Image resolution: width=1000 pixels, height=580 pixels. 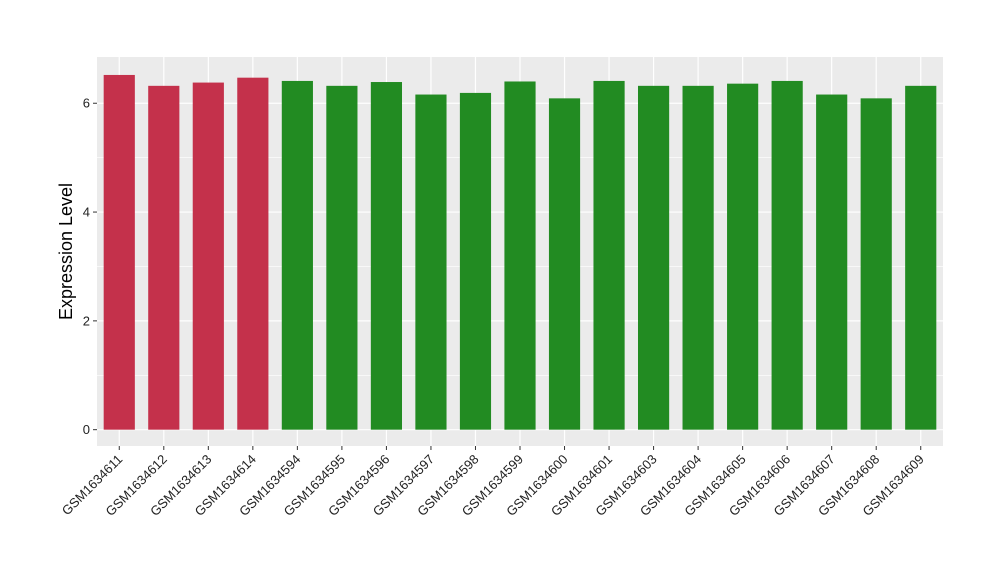 What do you see at coordinates (520, 255) in the screenshot?
I see `bar-GSM1634599` at bounding box center [520, 255].